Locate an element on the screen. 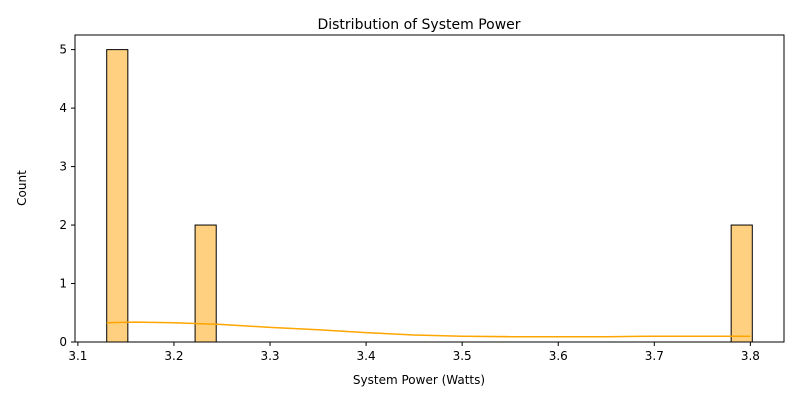  x-axis-label: System Power (Watts) is located at coordinates (419, 380).